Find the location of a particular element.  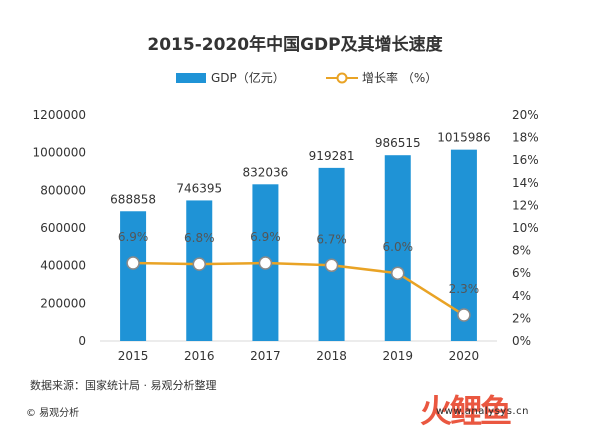

legend-gdp-swatch is located at coordinates (191, 78).